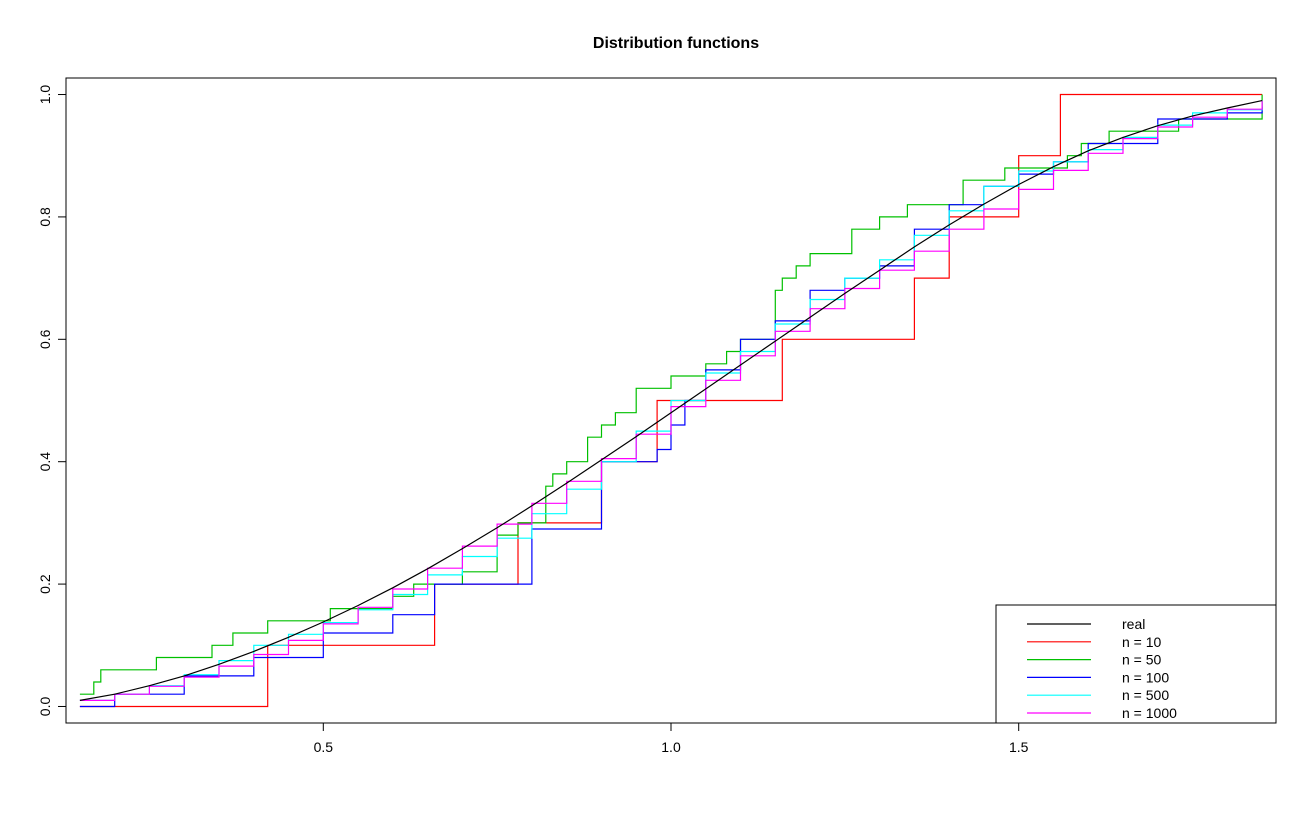 Image resolution: width=1316 pixels, height=823 pixels. Describe the element at coordinates (45, 217) in the screenshot. I see `y-tick-label: 0.8` at that location.